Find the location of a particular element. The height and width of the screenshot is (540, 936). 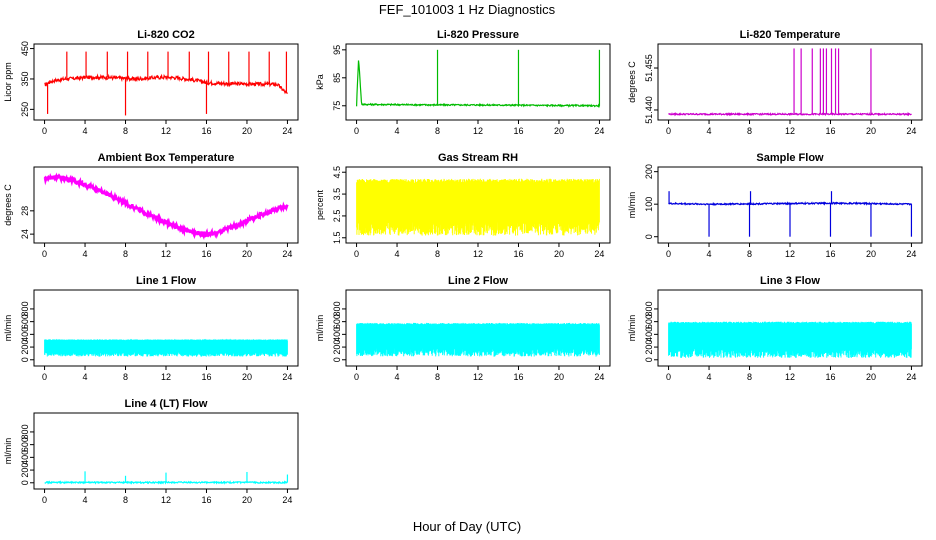

panel-title: Line 3 Flow is located at coordinates (790, 281).